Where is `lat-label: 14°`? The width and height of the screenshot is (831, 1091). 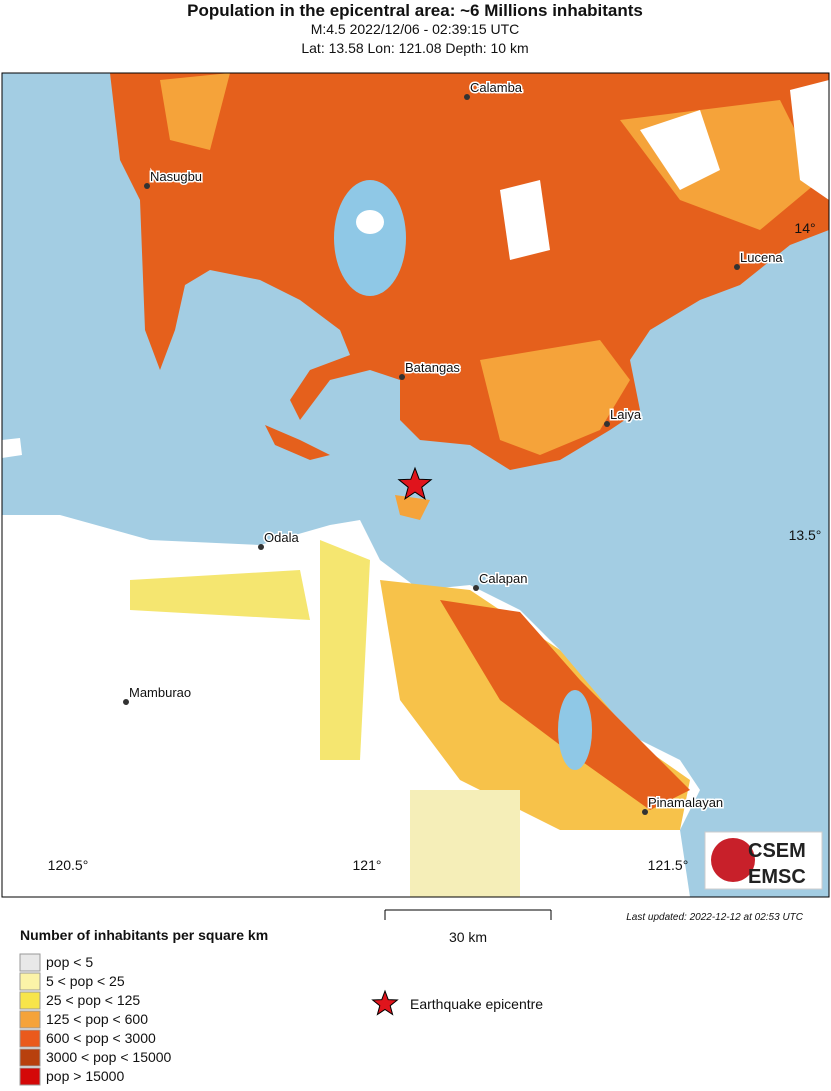
lat-label: 14° is located at coordinates (804, 228).